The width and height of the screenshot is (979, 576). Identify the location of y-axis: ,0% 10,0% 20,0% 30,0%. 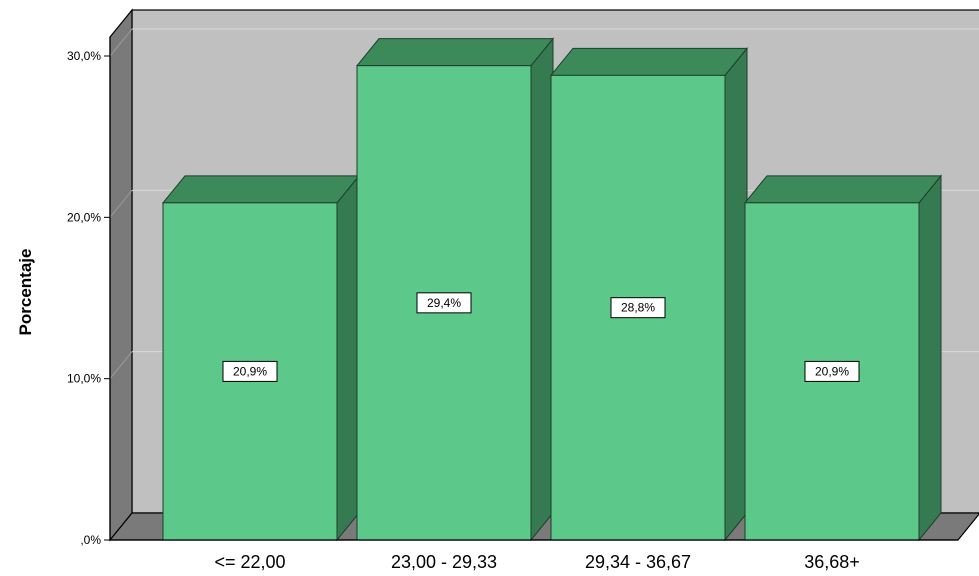
(89, 292).